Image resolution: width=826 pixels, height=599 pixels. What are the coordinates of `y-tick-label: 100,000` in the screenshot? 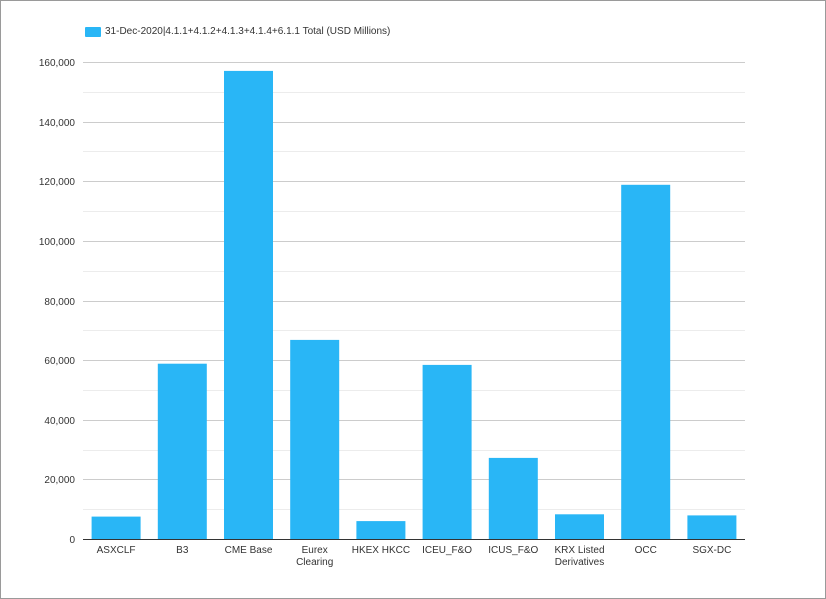 It's located at (57, 242).